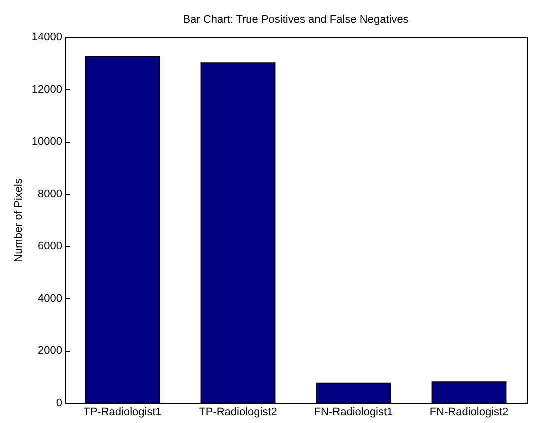 The width and height of the screenshot is (539, 423). I want to click on x-tick-label: TP-Radiologist1, so click(123, 412).